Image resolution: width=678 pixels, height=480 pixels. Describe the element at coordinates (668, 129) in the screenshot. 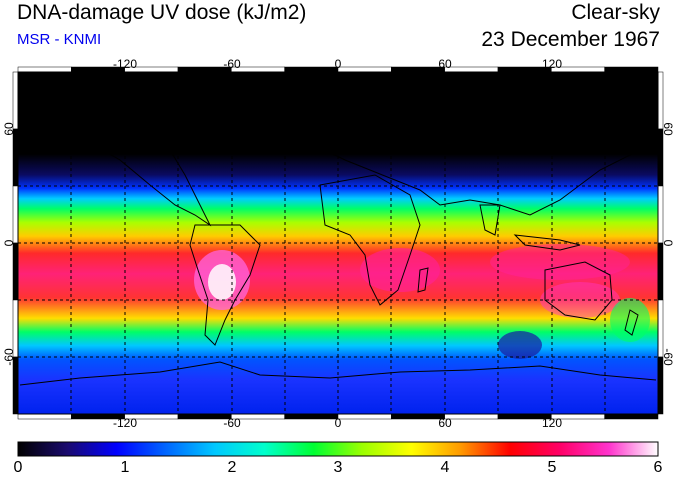

I see `lat-tick-right: 60` at that location.